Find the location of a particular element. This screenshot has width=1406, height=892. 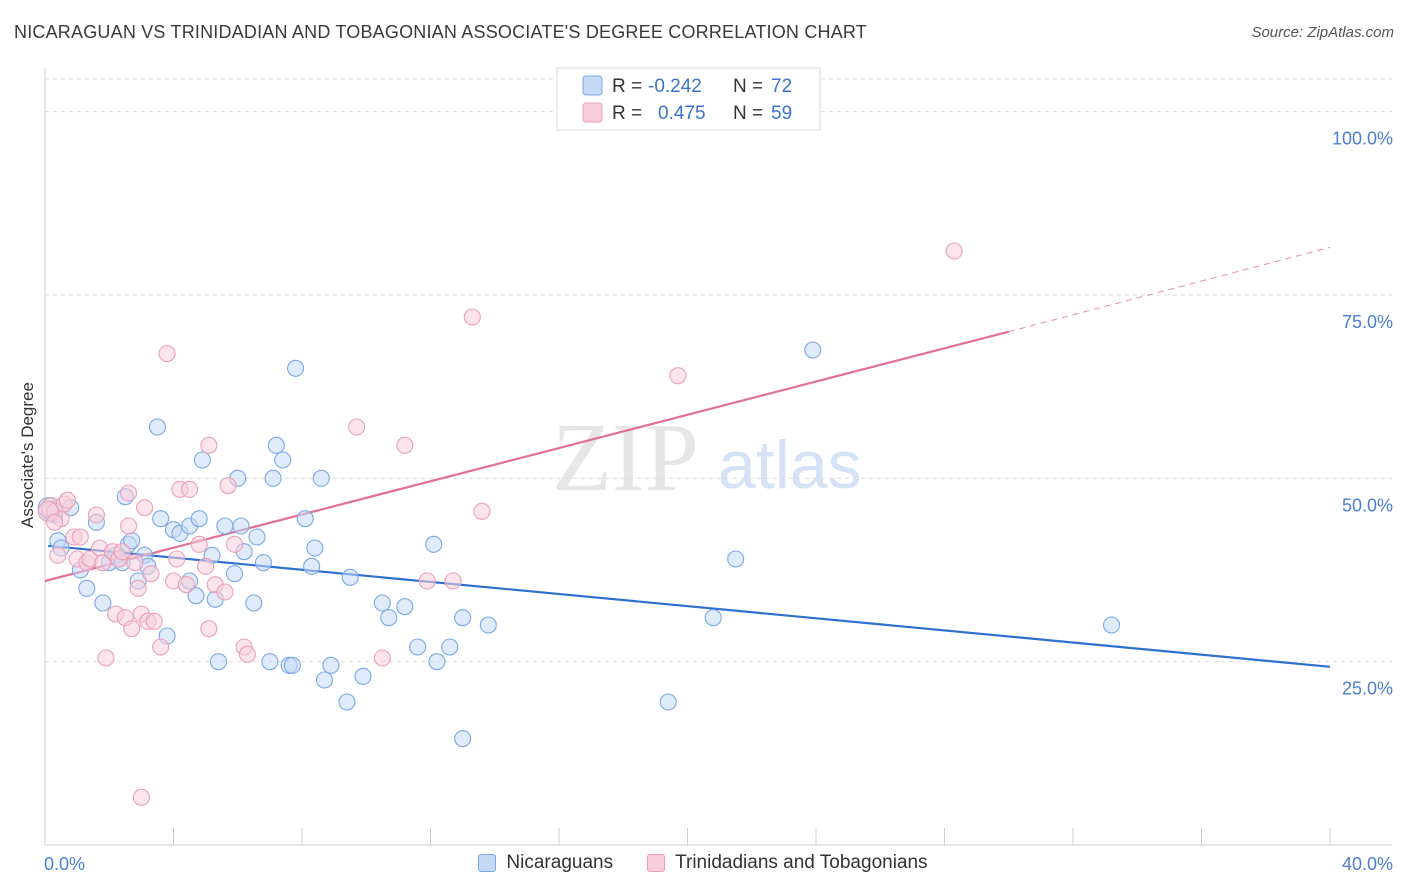

x-tick-label-start: 0.0% is located at coordinates (64, 864).